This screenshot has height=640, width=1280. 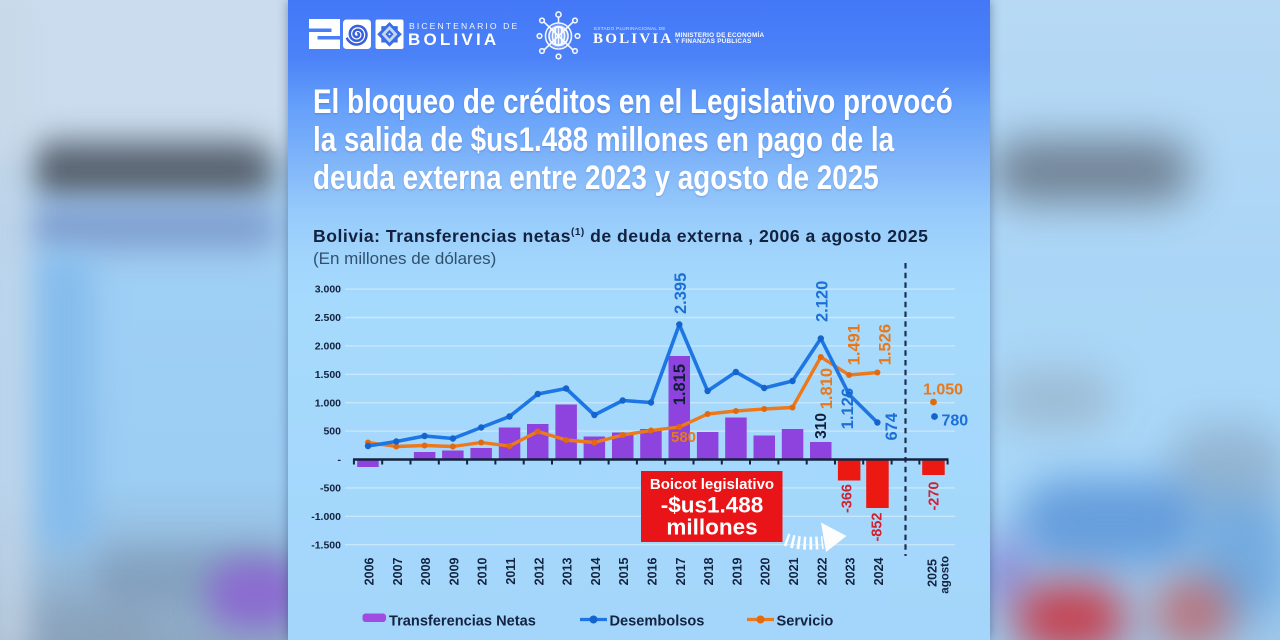 I want to click on svg-text: 2007, so click(x=398, y=571).